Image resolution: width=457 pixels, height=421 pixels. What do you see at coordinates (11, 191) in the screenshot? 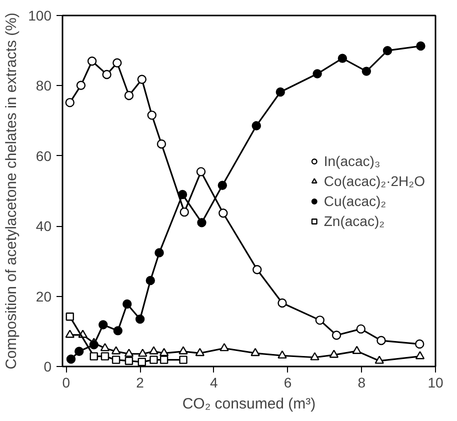
I see `y-axis-title: Composition of acetylacetone chelates in extracts (%)` at bounding box center [11, 191].